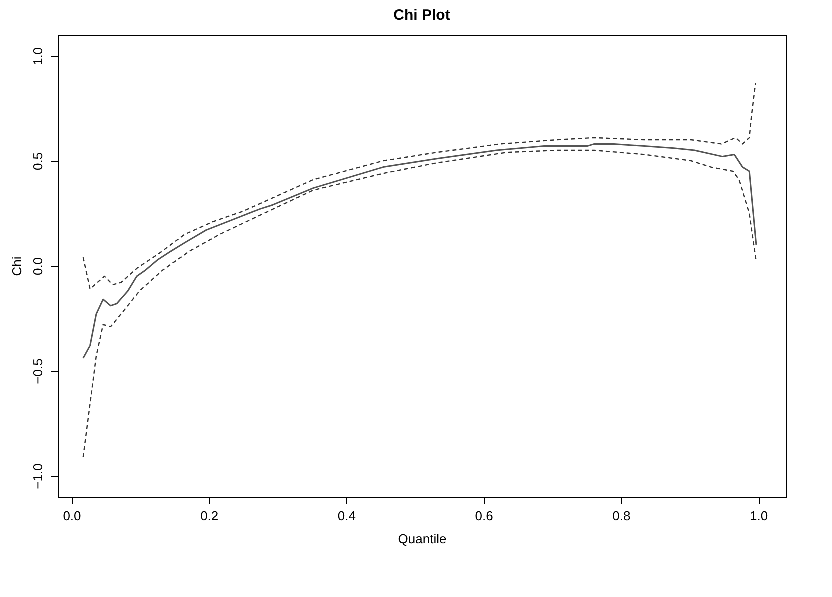 This screenshot has height=597, width=832. I want to click on y-tick-label: 0.0, so click(38, 266).